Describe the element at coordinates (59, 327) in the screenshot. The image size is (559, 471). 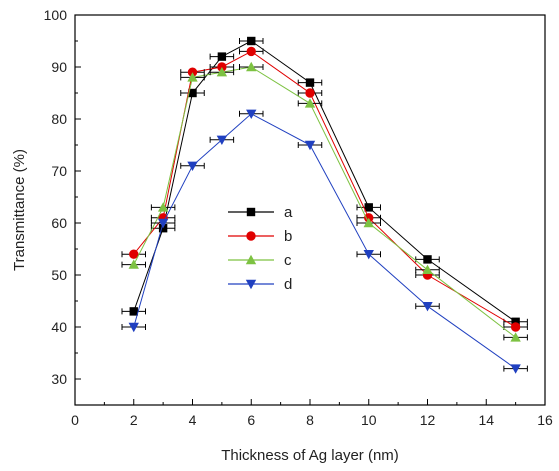
I see `y-tick-label: 40` at that location.